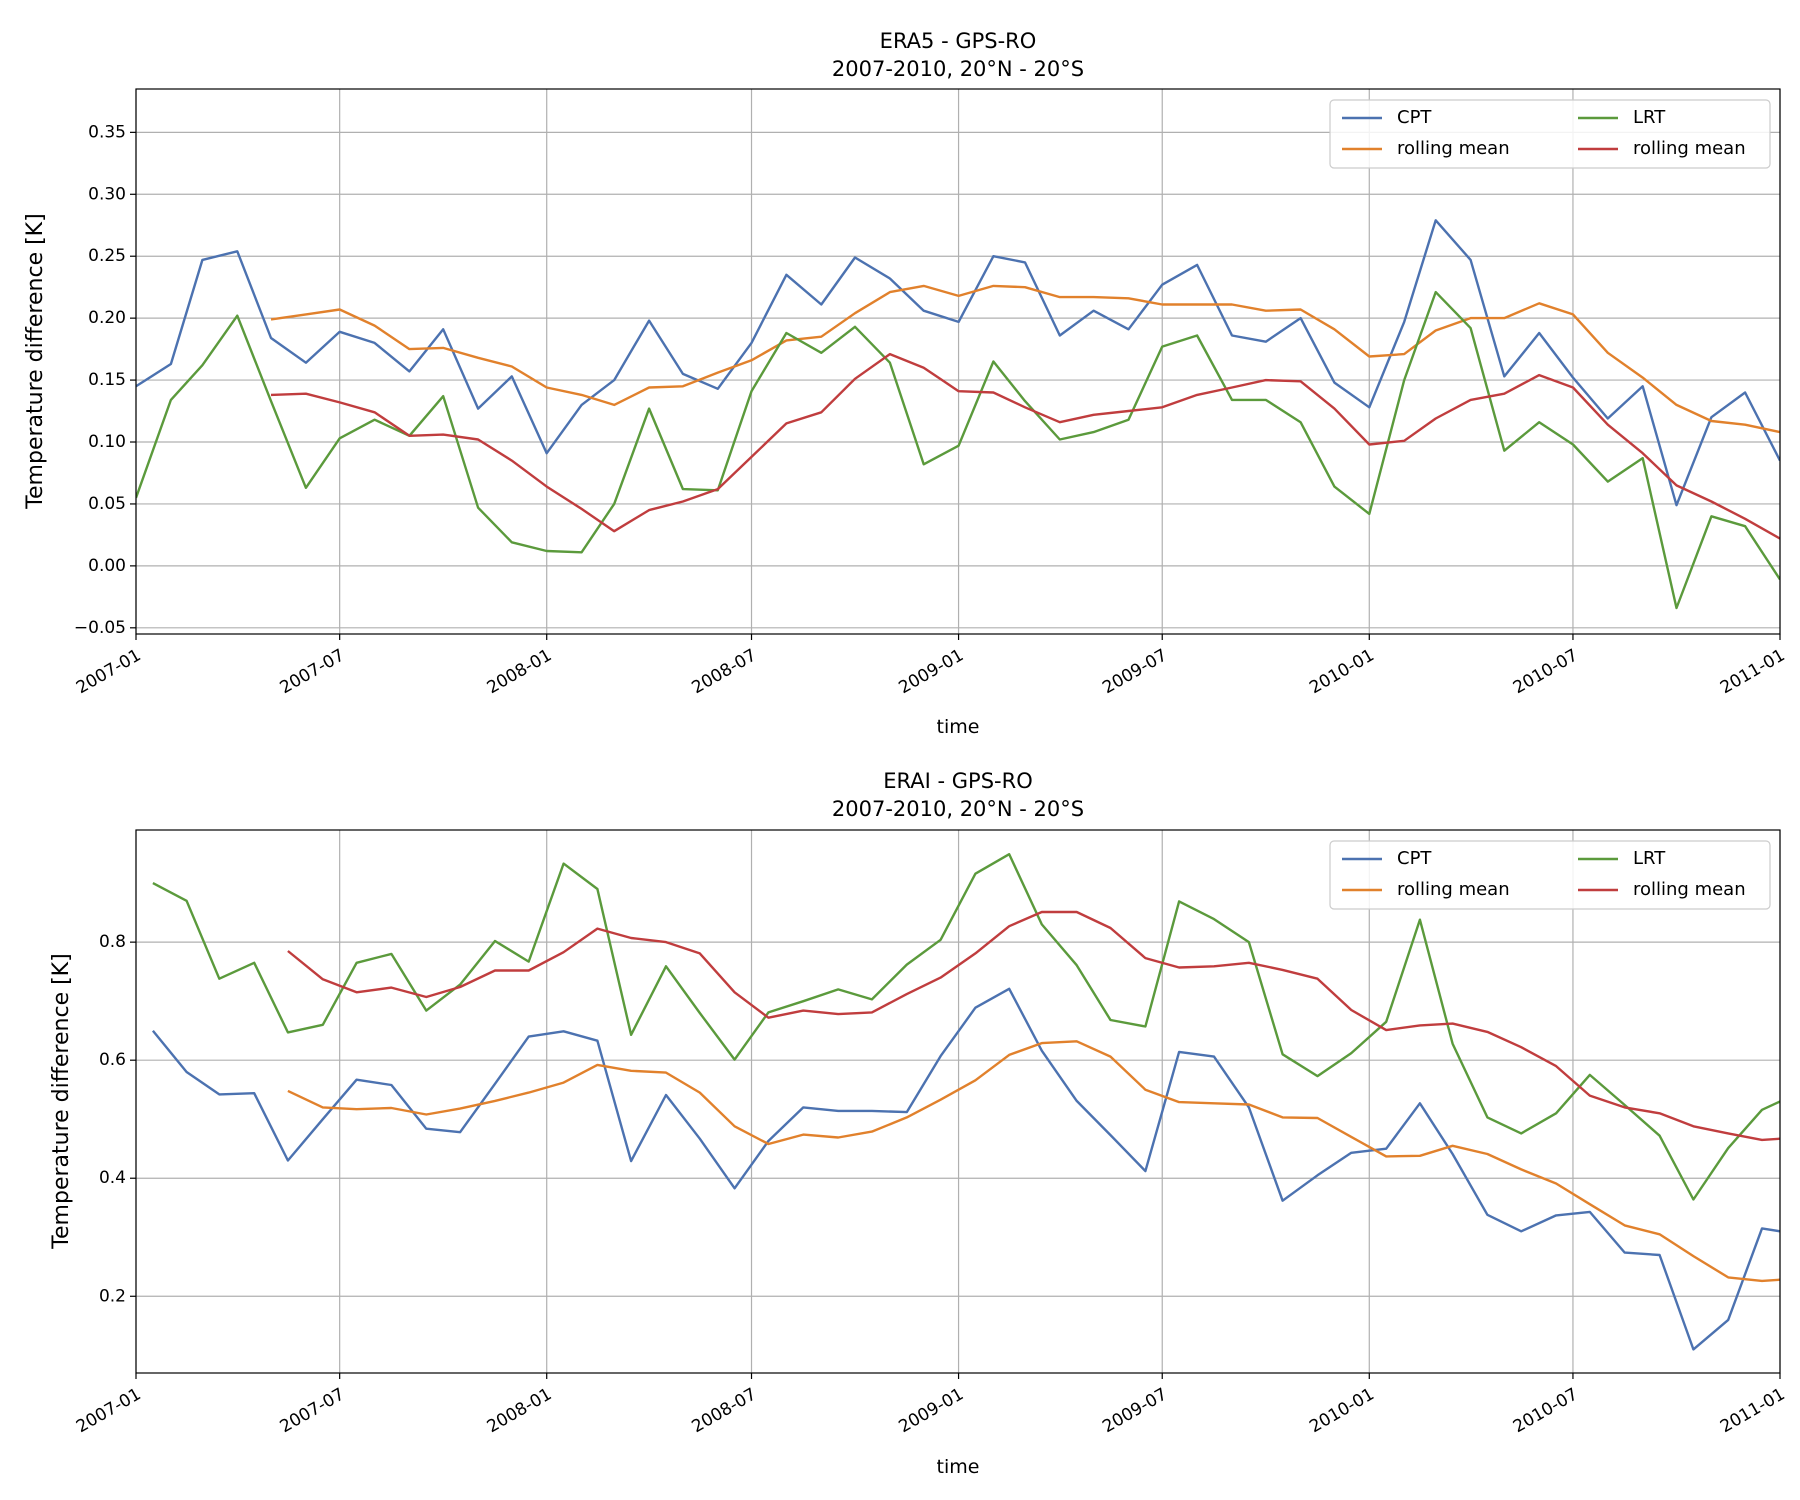 The height and width of the screenshot is (1500, 1800). Describe the element at coordinates (112, 942) in the screenshot. I see `y-tick-label: 0.8` at that location.